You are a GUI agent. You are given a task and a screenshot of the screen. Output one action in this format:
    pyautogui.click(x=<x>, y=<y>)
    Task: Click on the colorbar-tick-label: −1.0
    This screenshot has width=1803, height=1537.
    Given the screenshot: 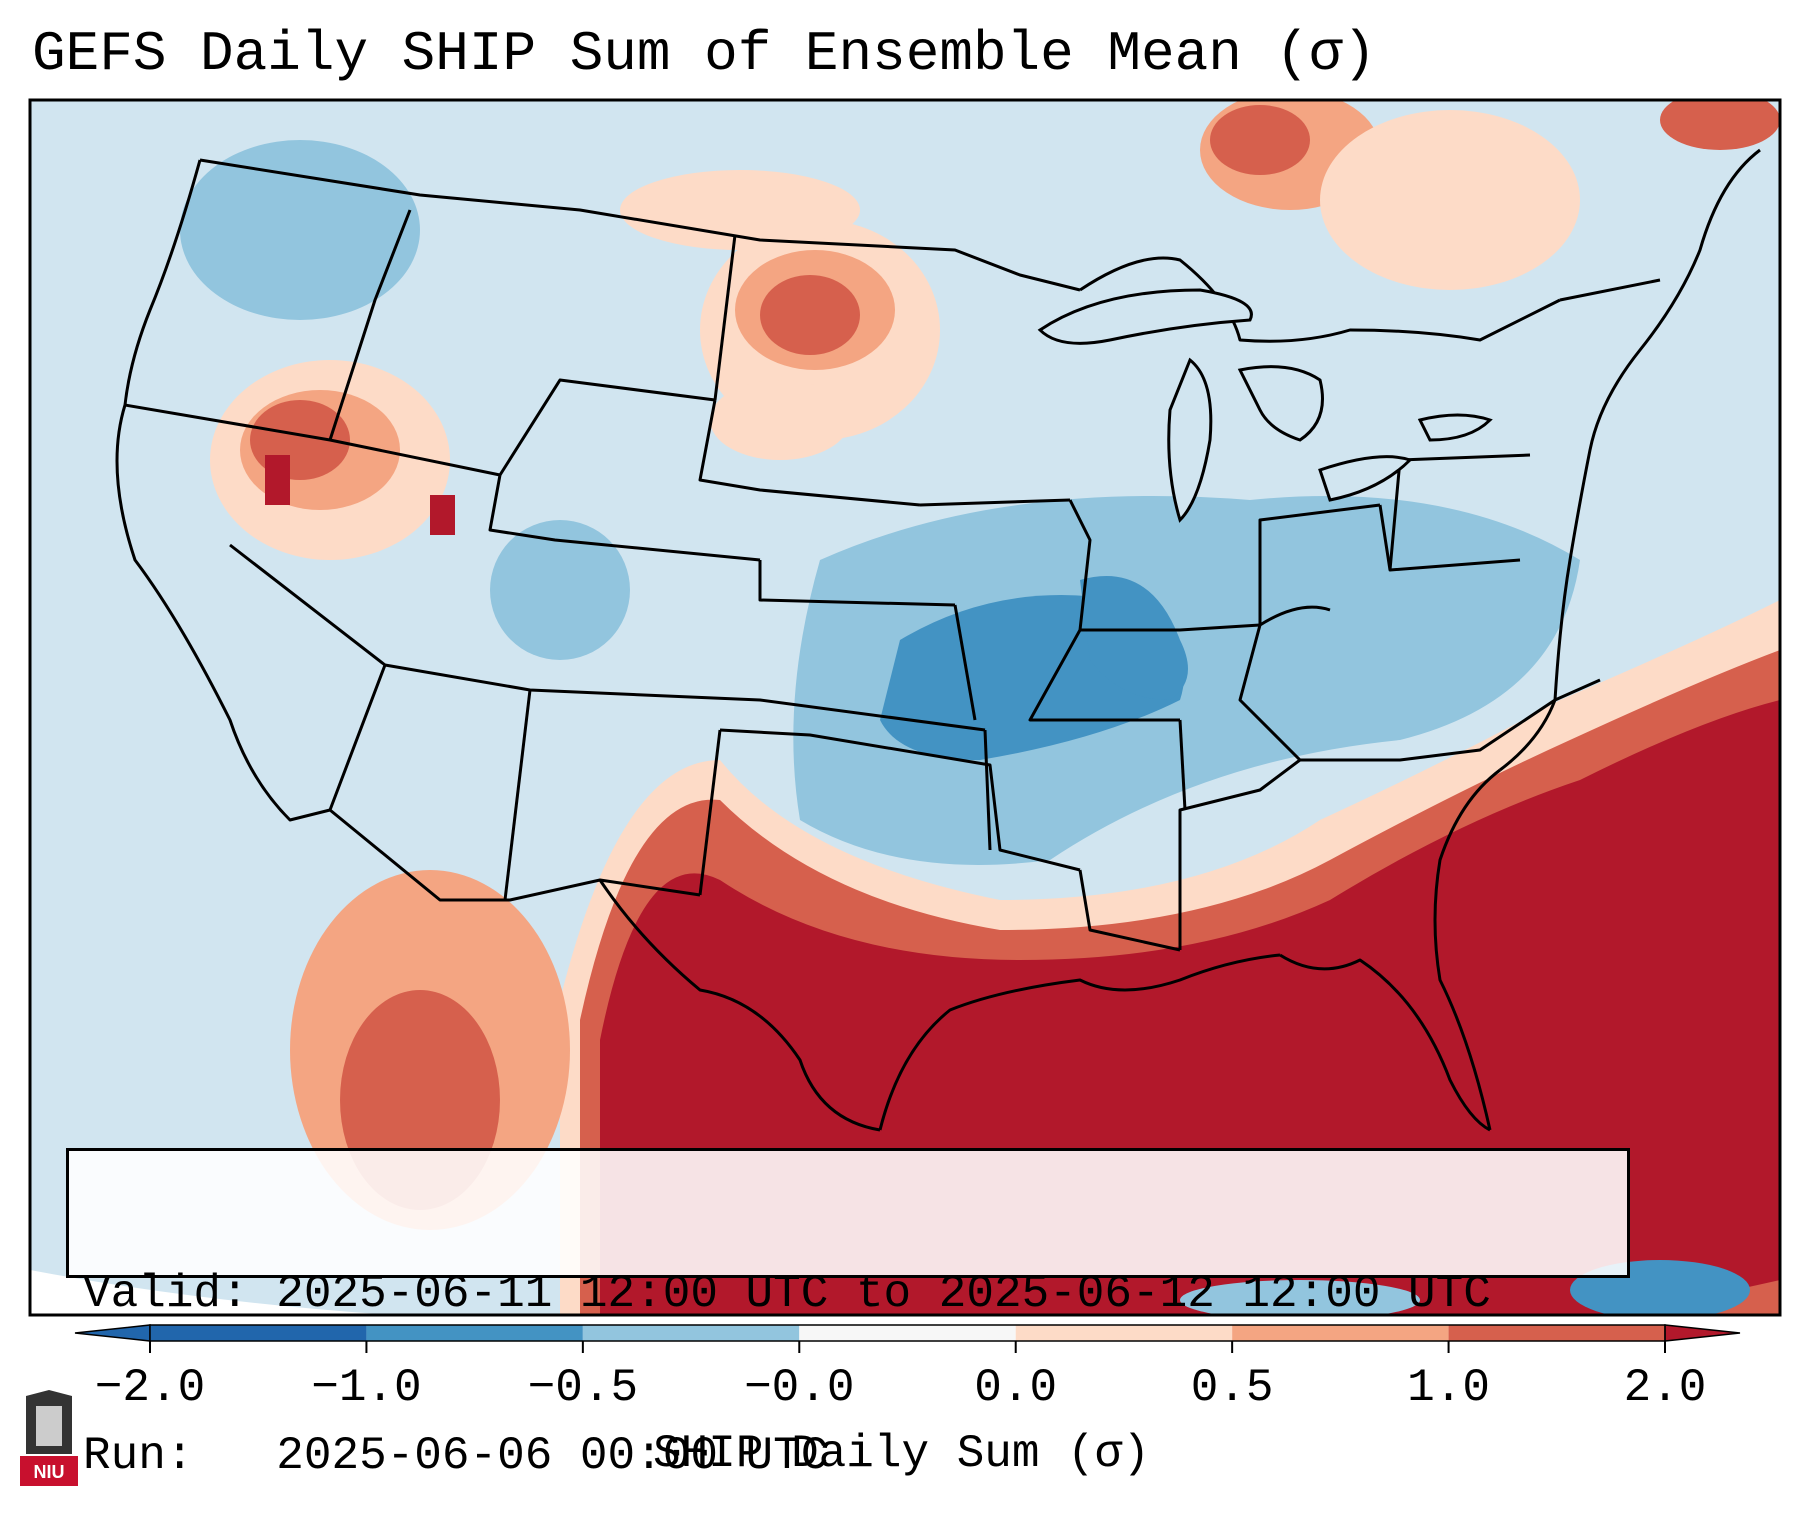 What is the action you would take?
    pyautogui.click(x=366, y=1388)
    